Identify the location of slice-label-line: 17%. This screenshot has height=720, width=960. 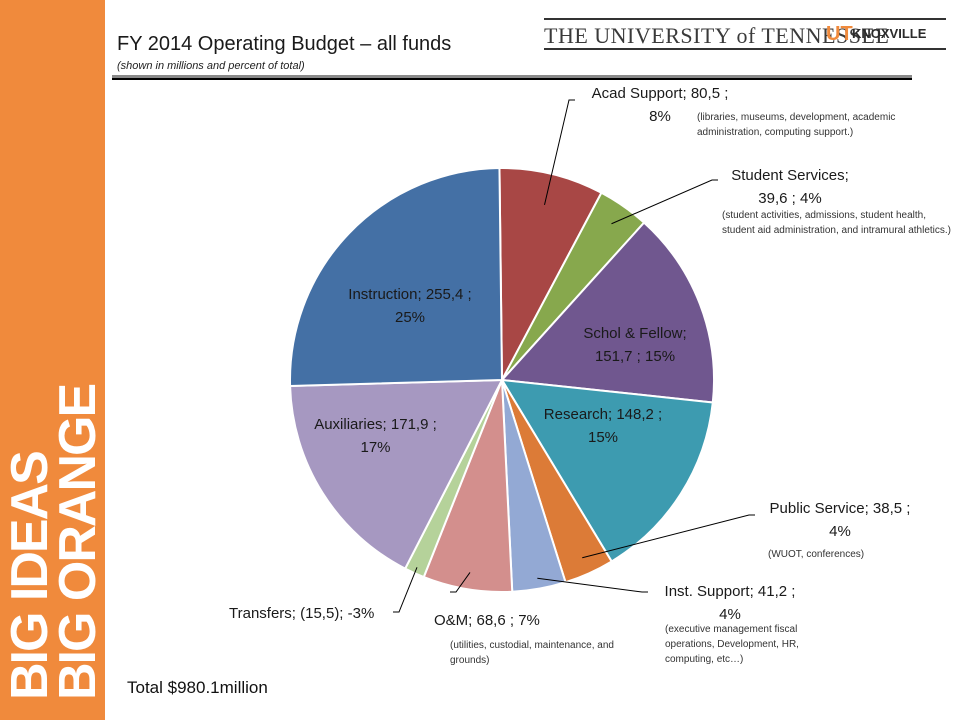
(375, 447).